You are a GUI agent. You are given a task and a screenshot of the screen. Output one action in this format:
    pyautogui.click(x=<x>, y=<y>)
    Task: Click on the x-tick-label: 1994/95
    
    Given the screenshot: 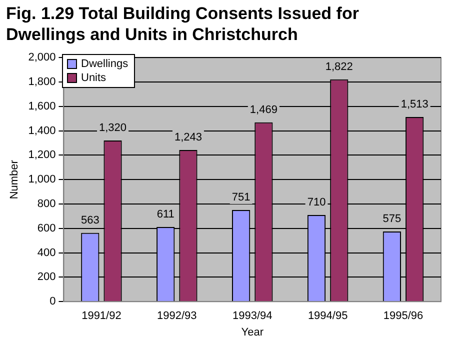 What is the action you would take?
    pyautogui.click(x=328, y=316)
    